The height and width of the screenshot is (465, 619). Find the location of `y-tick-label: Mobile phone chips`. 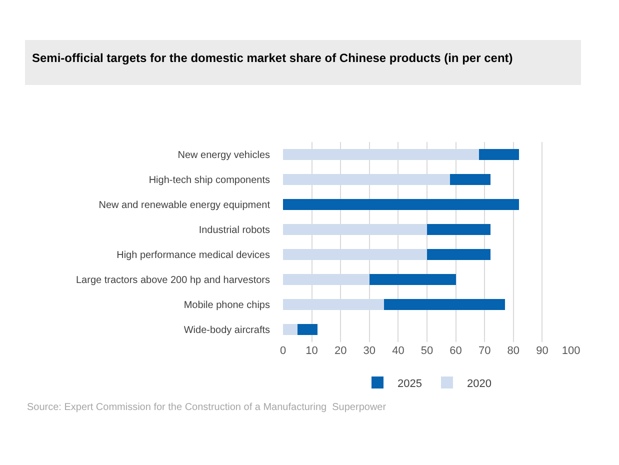

y-tick-label: Mobile phone chips is located at coordinates (227, 305).